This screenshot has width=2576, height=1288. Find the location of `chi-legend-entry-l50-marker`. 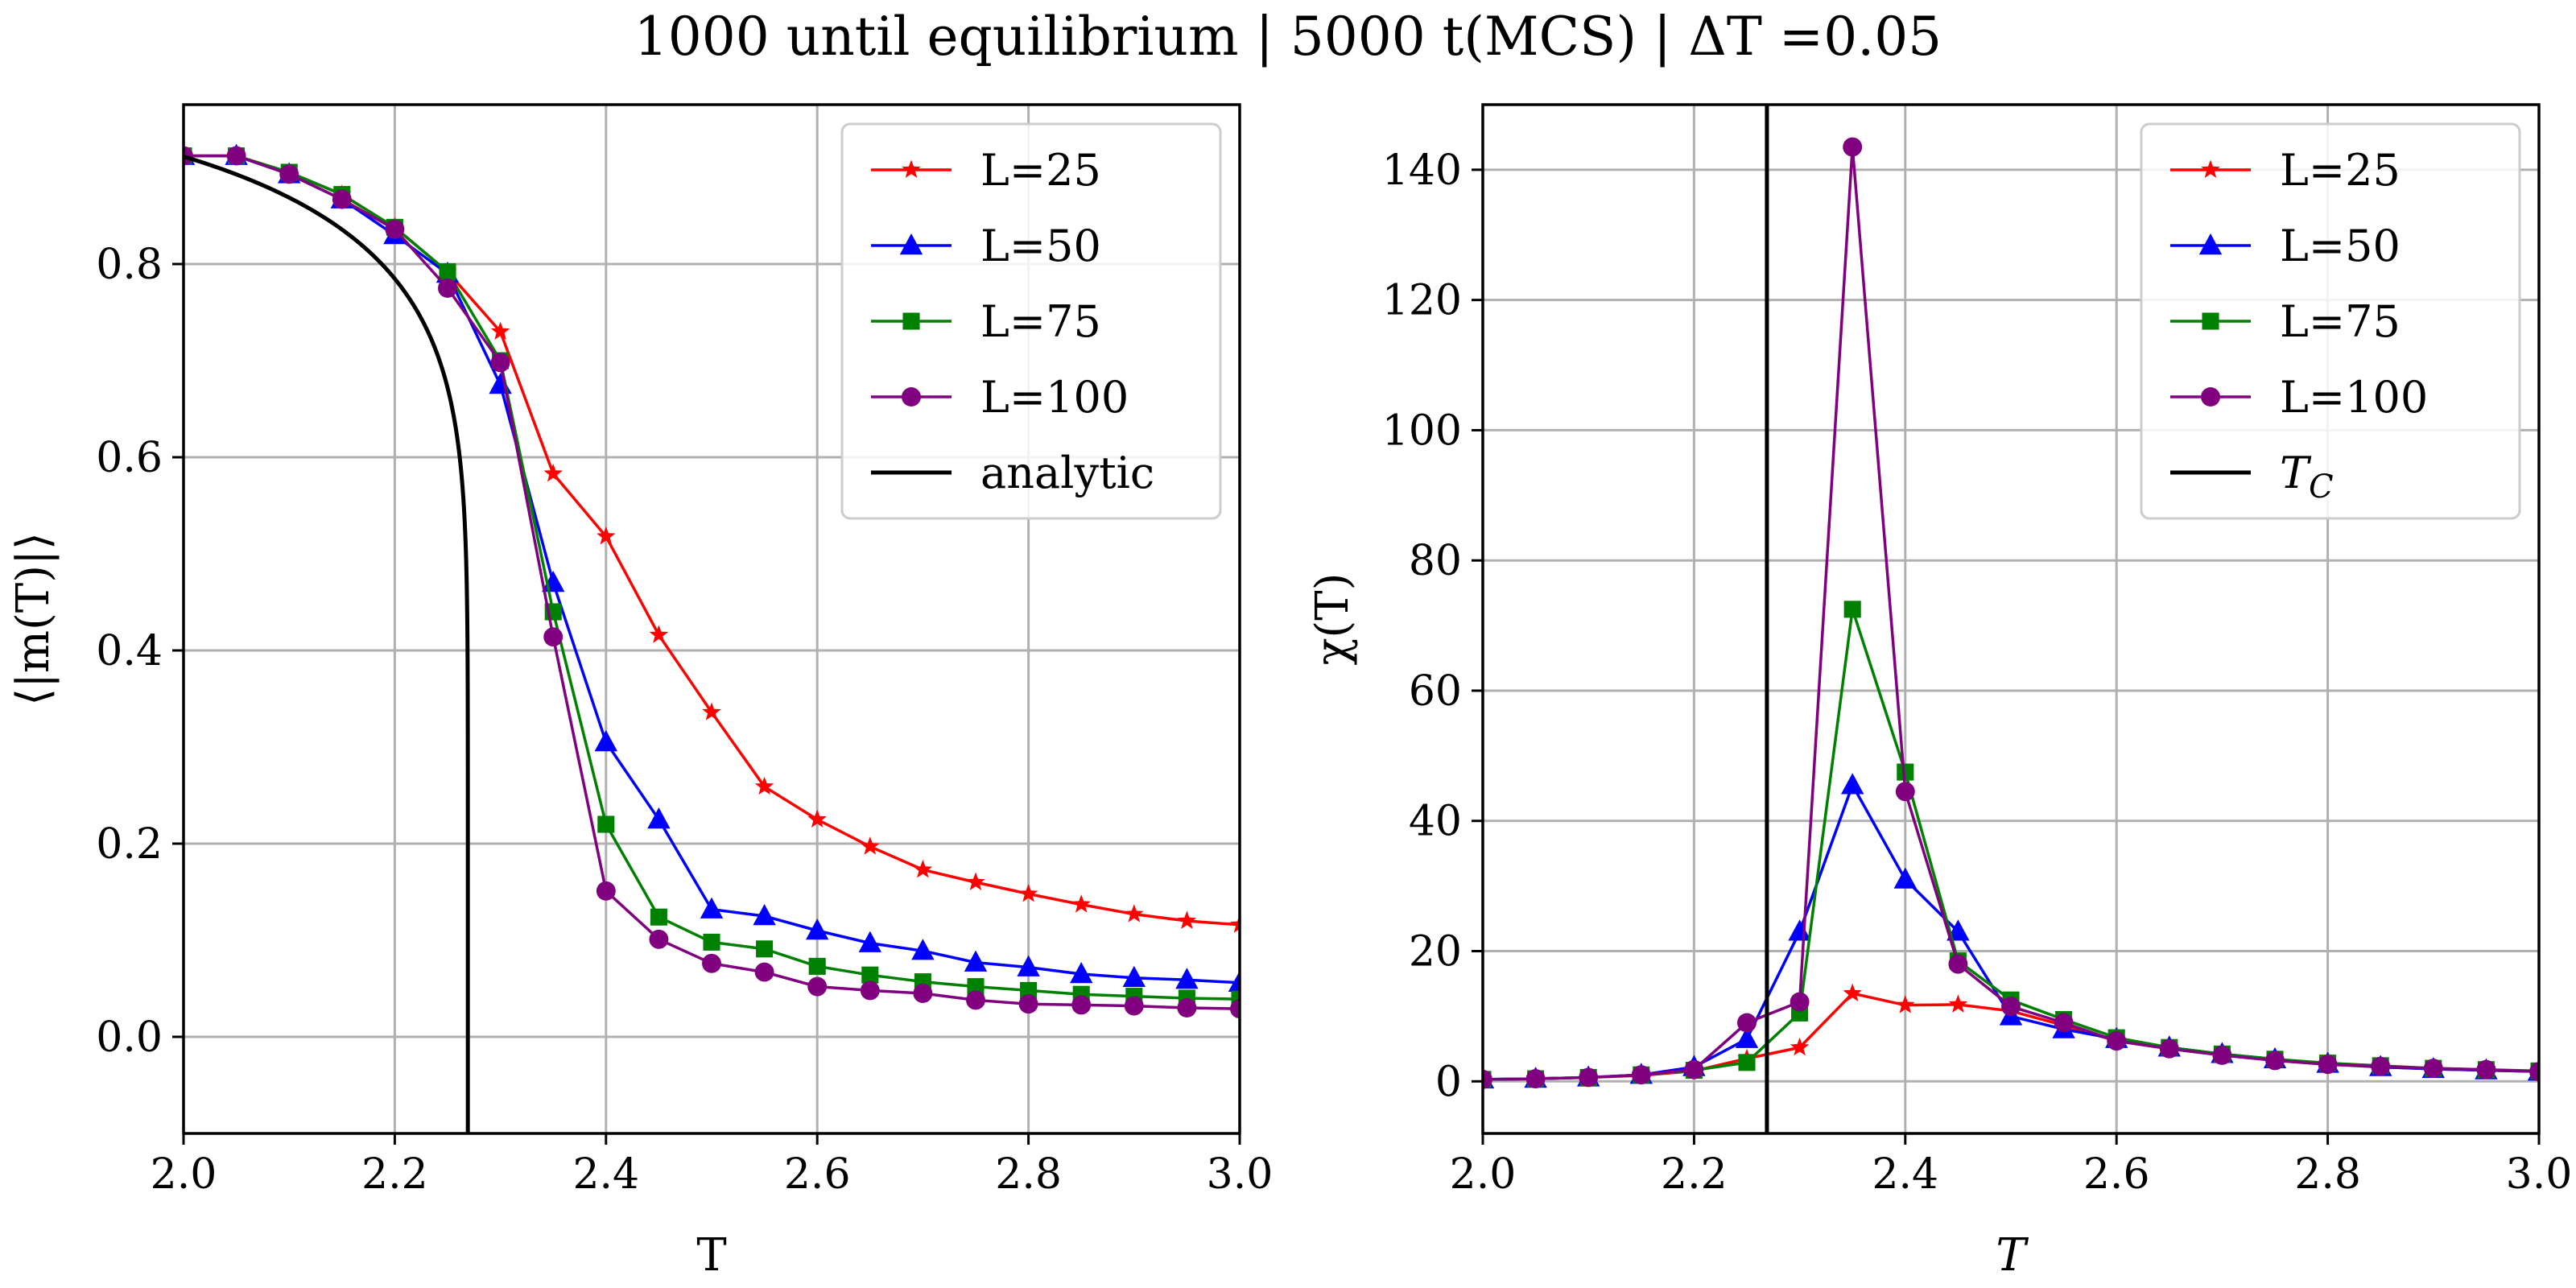

chi-legend-entry-l50-marker is located at coordinates (2210, 244).